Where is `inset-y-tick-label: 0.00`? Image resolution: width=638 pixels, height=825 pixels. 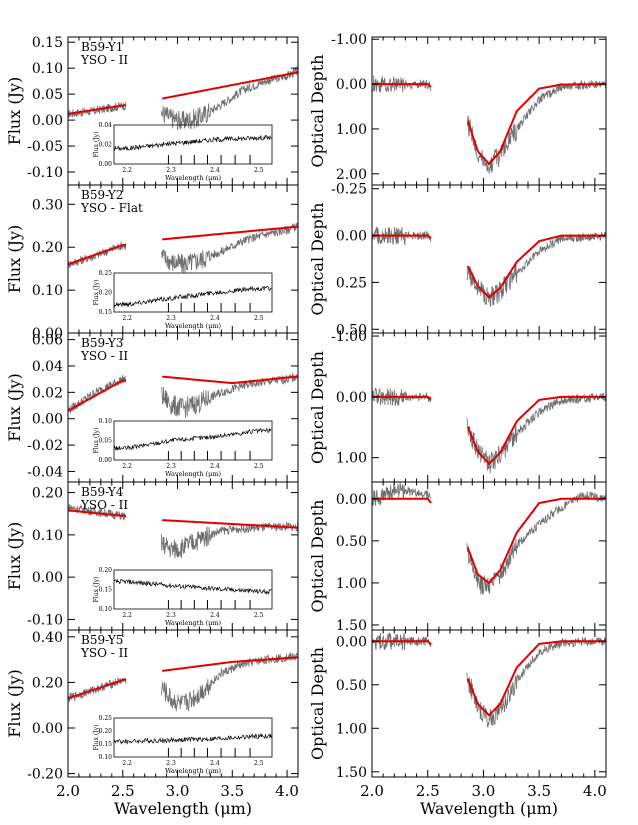 inset-y-tick-label: 0.00 is located at coordinates (106, 164).